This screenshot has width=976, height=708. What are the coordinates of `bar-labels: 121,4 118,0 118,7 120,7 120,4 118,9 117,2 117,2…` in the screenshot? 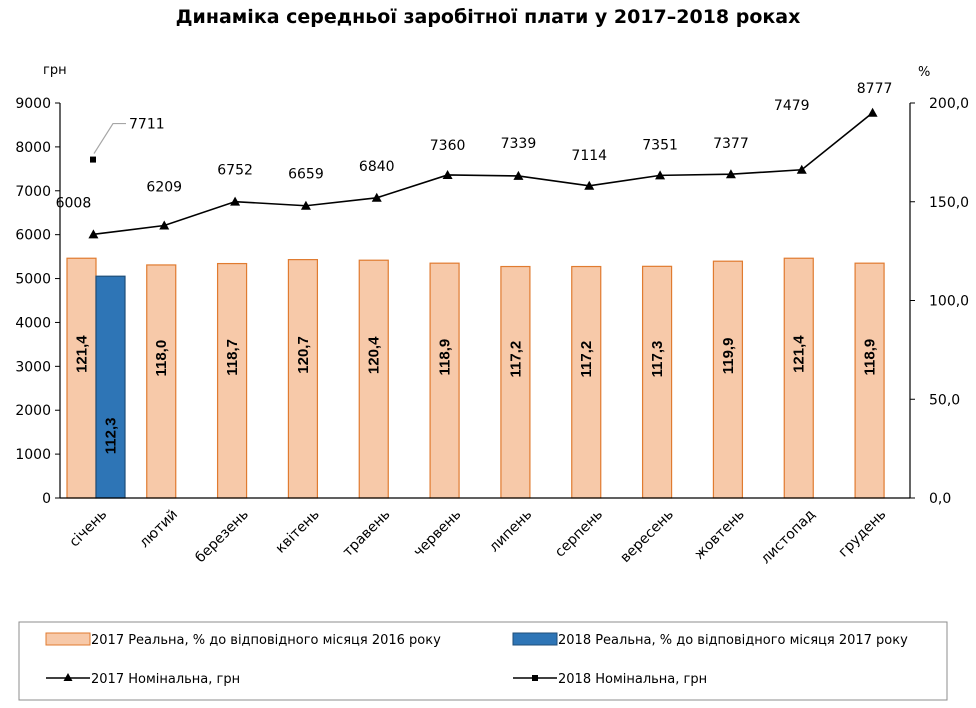 It's located at (476, 395).